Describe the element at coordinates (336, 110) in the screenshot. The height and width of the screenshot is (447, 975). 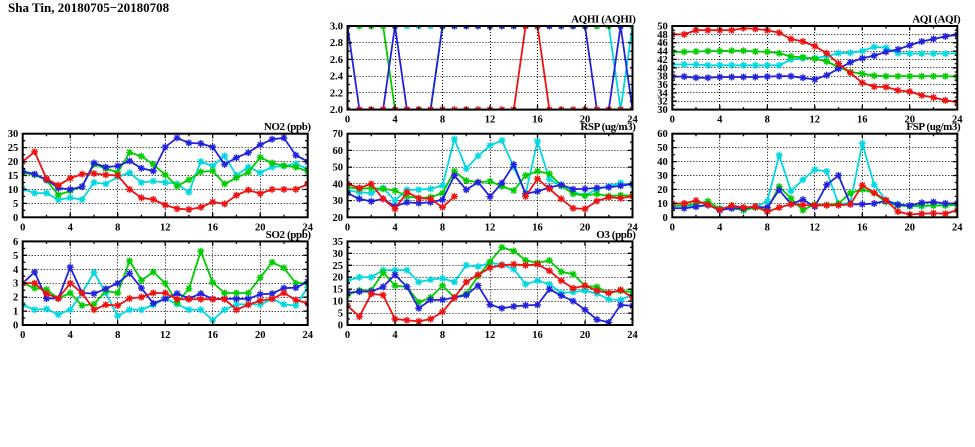
I see `svg-text: 2.0` at that location.